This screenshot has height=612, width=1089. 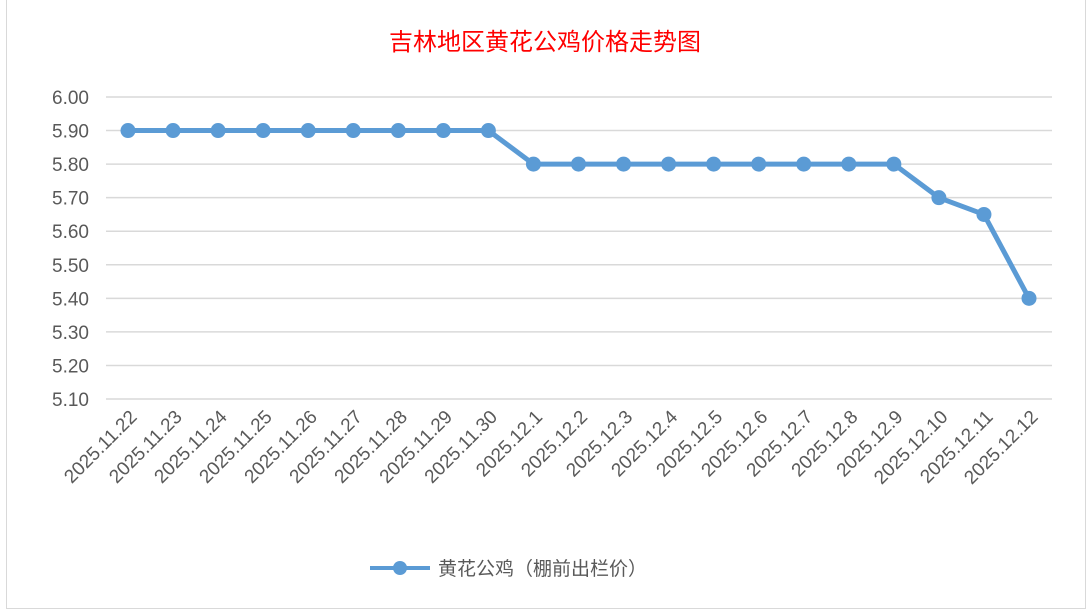 I want to click on y-tick-label: 5.20, so click(x=70, y=366).